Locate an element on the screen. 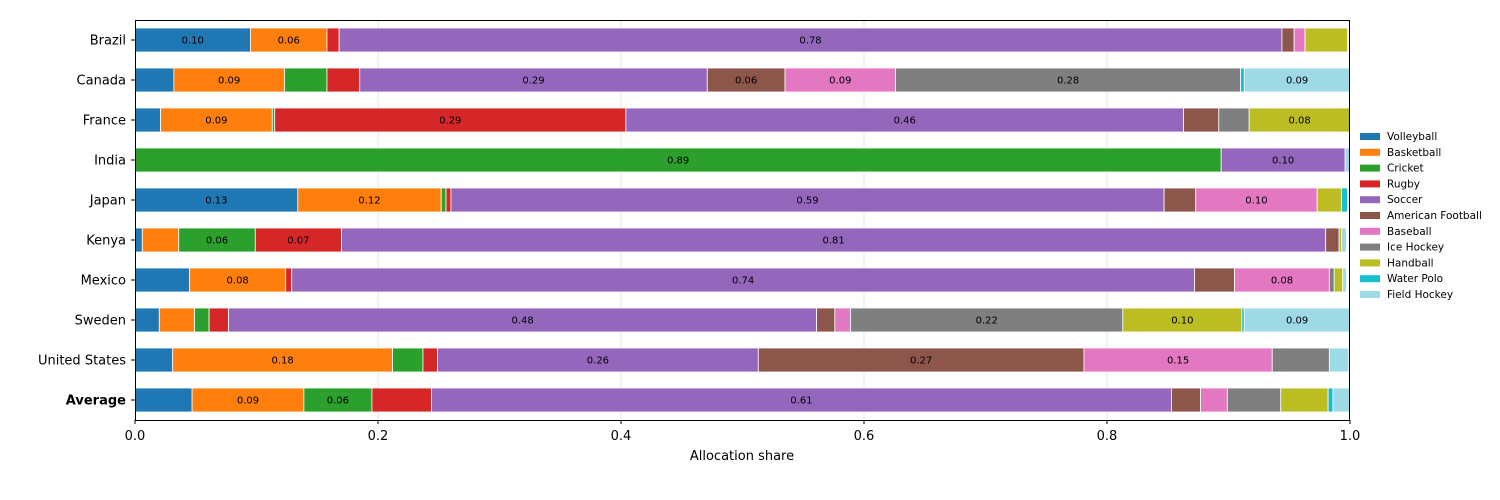 Image resolution: width=1500 pixels, height=500 pixels. y-tick-label: Average is located at coordinates (96, 401).